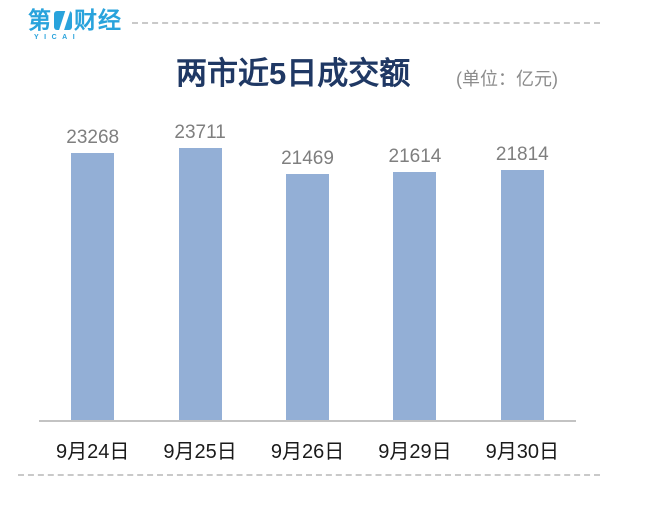 The height and width of the screenshot is (505, 645). Describe the element at coordinates (415, 156) in the screenshot. I see `bar-value-label: 21614` at that location.